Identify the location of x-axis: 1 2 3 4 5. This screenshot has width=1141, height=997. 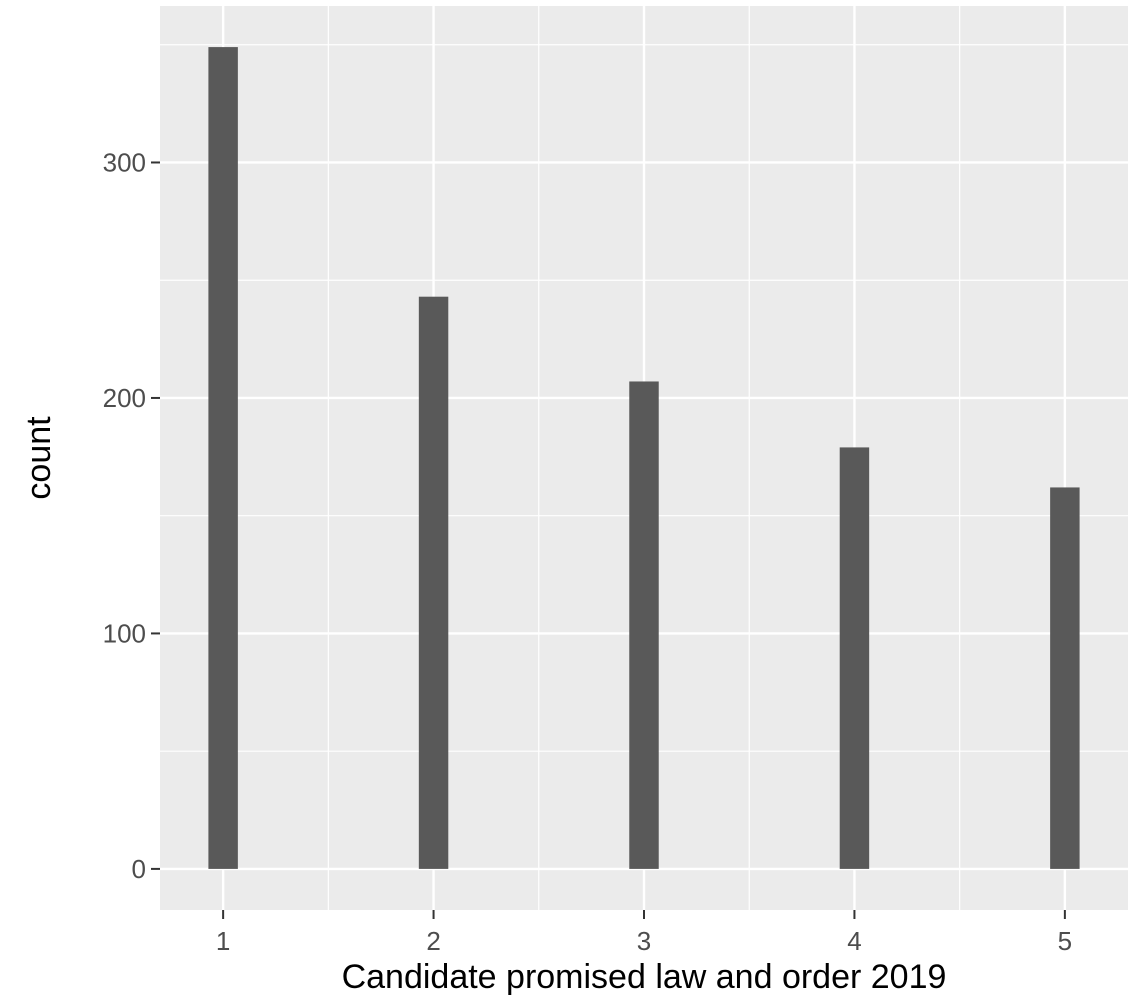
(644, 933).